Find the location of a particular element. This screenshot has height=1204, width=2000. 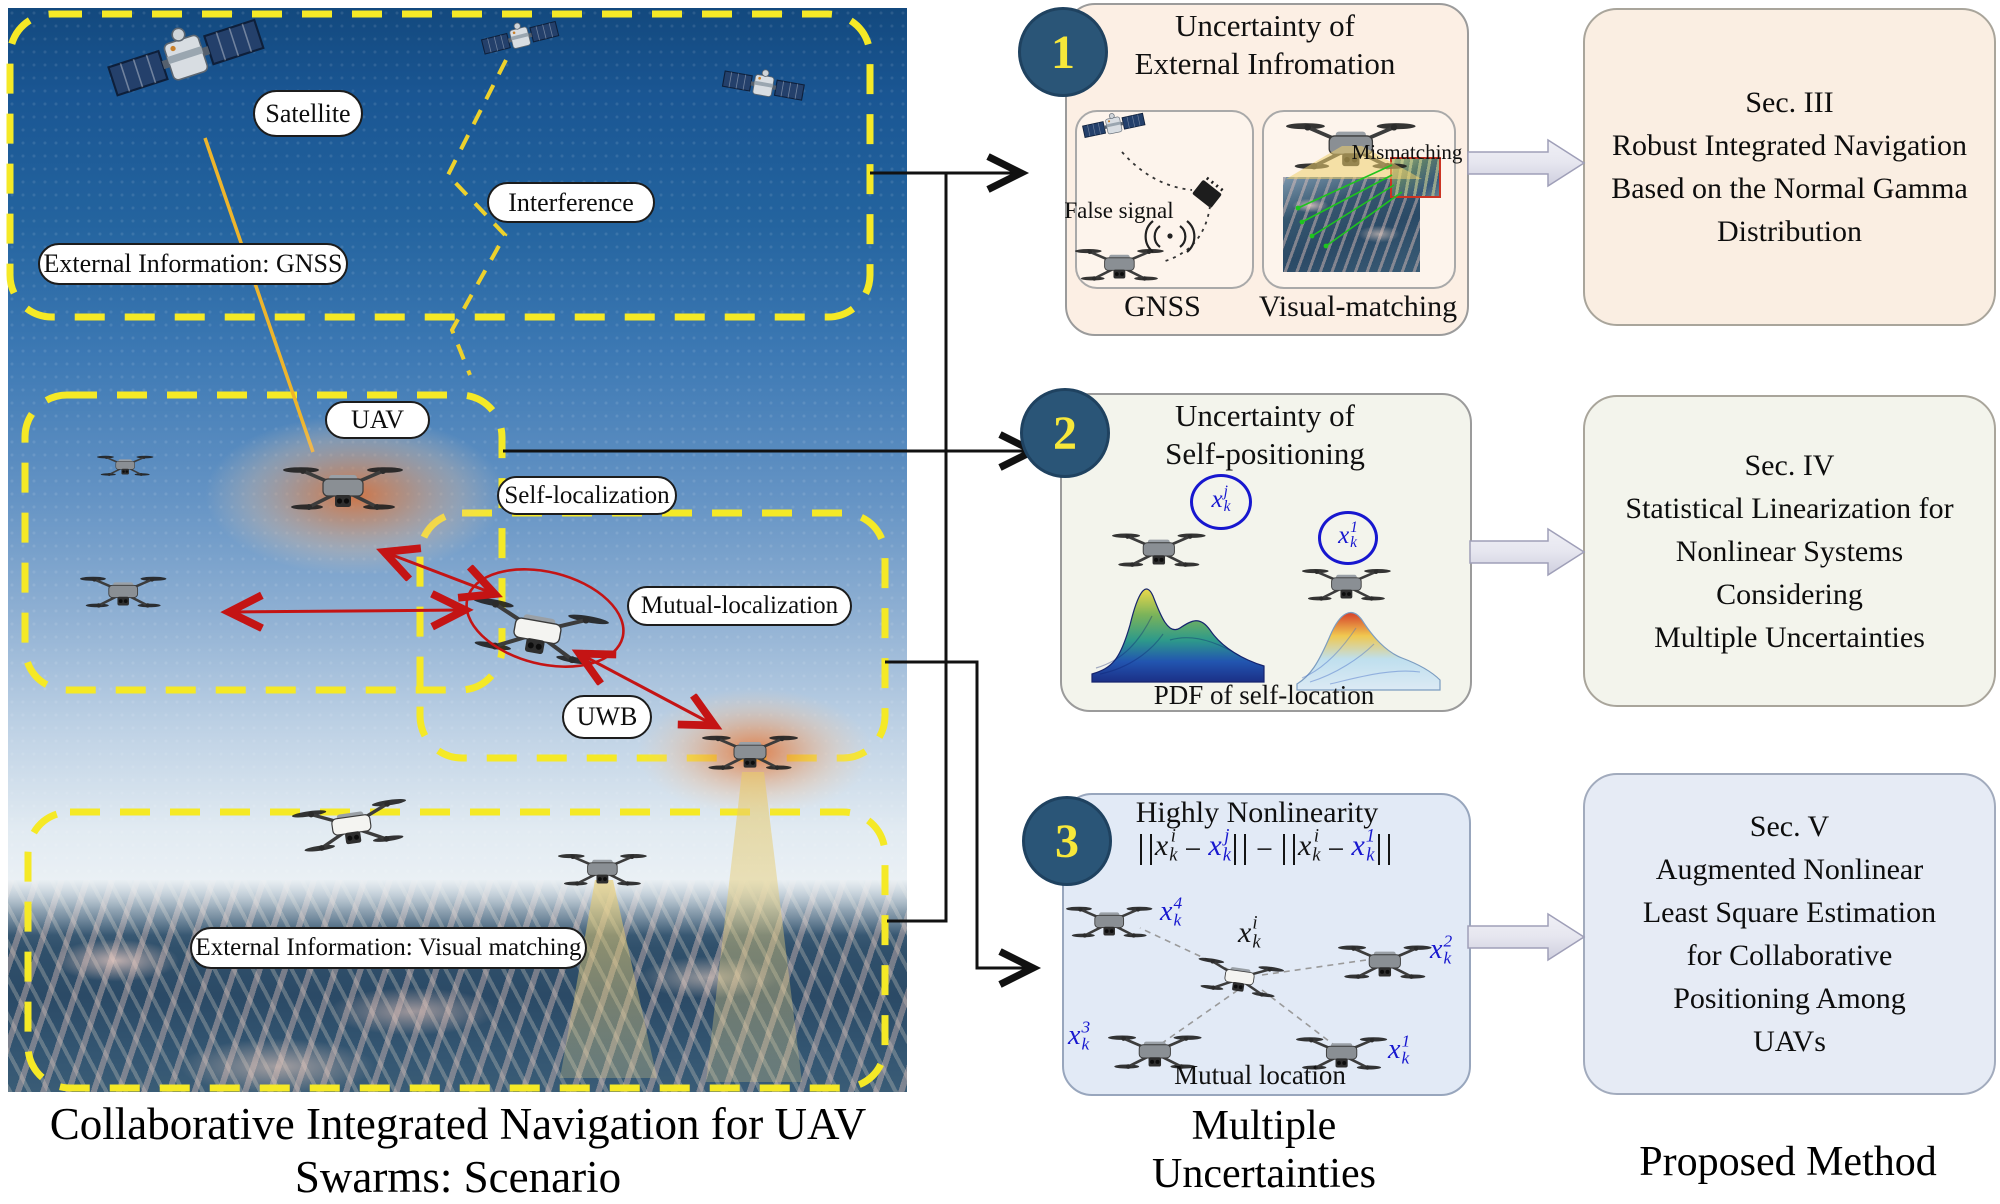

multiple-line2: Uncertainties is located at coordinates (1264, 1174).